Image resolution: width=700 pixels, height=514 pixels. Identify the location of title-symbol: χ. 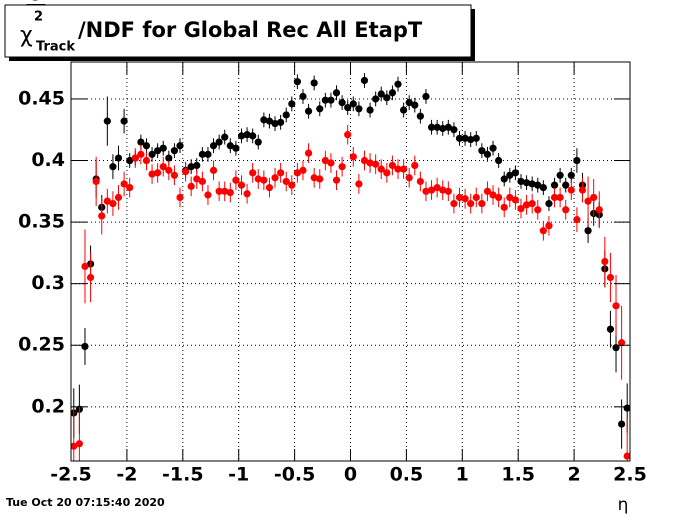
(26, 35).